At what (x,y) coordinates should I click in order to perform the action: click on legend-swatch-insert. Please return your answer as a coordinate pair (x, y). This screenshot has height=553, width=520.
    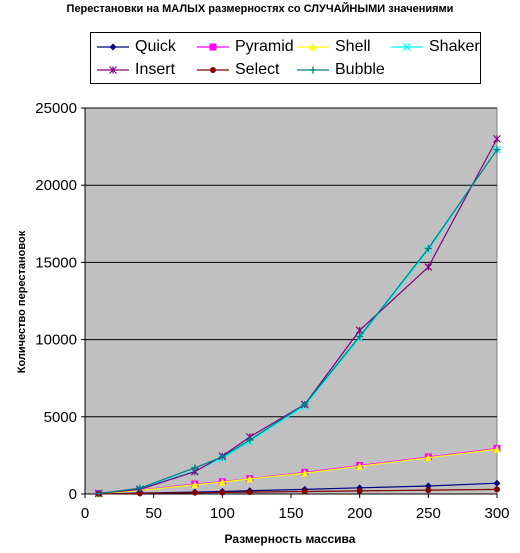
    Looking at the image, I should click on (113, 70).